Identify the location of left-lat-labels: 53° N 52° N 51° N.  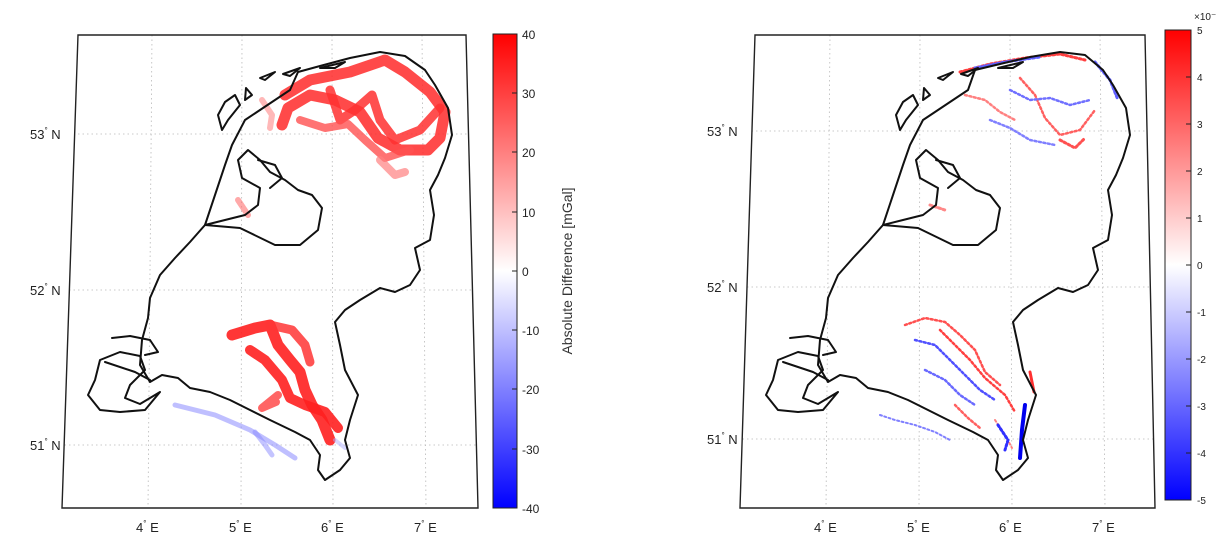
(45, 289).